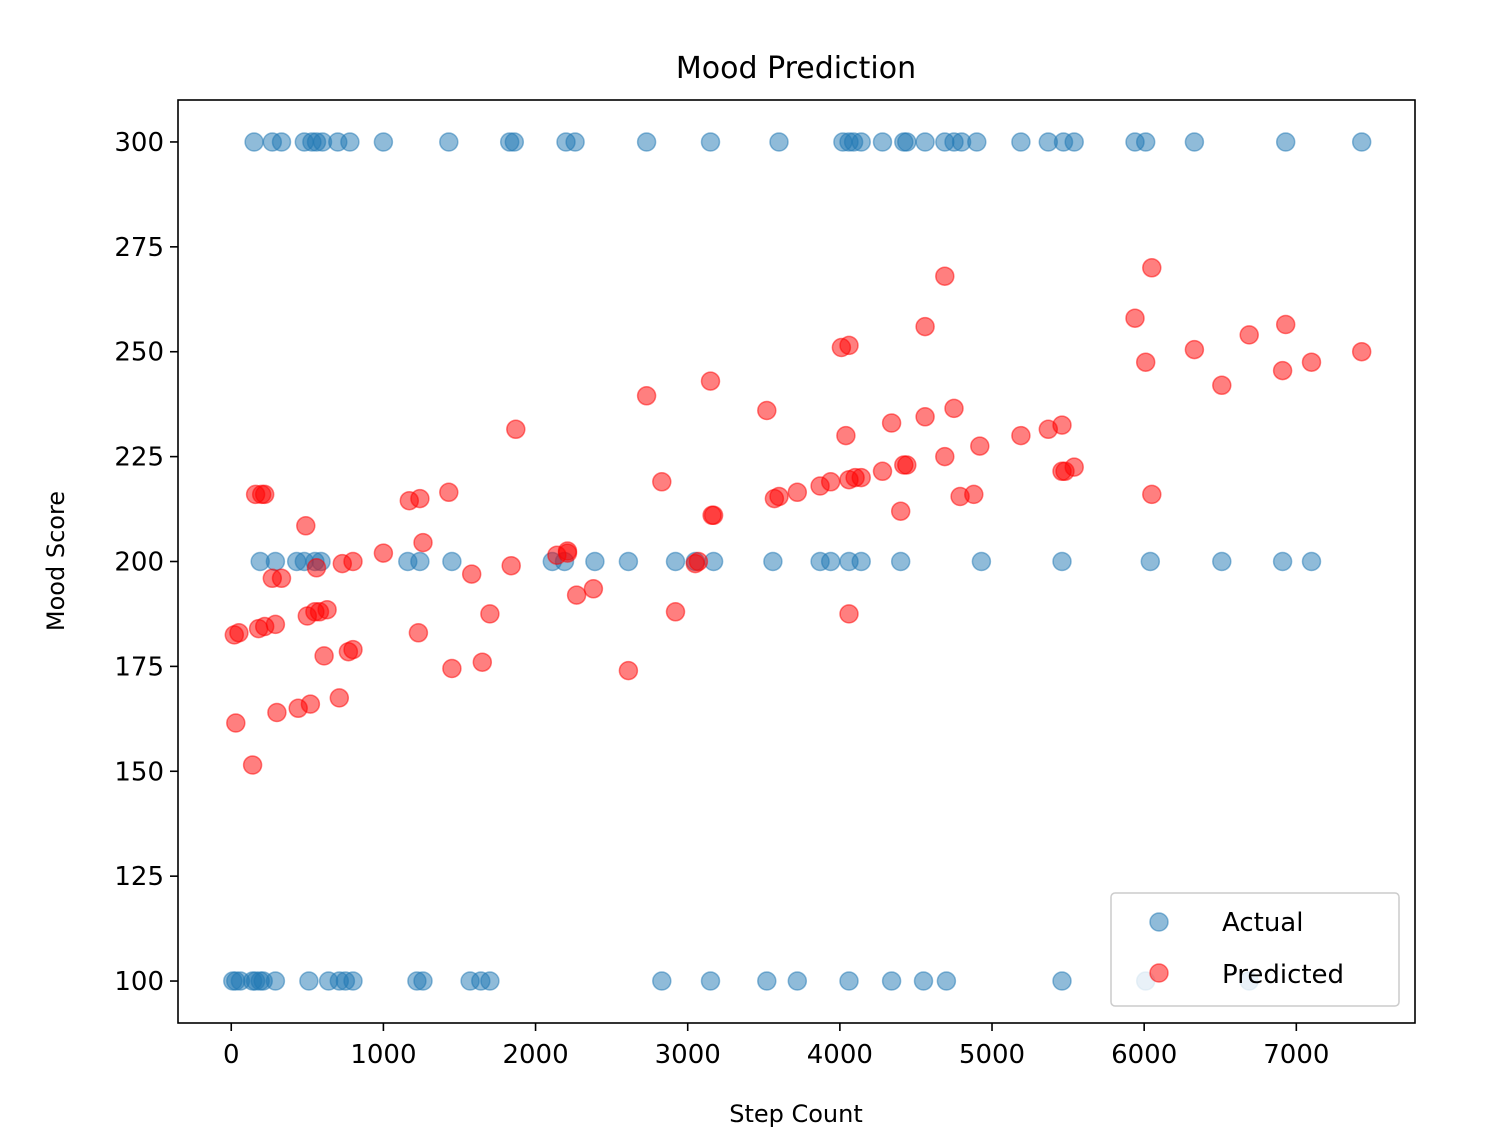 The width and height of the screenshot is (1485, 1142). Describe the element at coordinates (796, 1114) in the screenshot. I see `x-axis-label: Step Count` at that location.